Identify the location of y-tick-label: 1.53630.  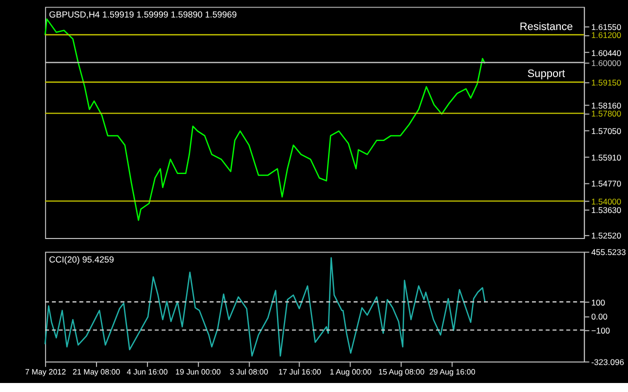
(606, 210).